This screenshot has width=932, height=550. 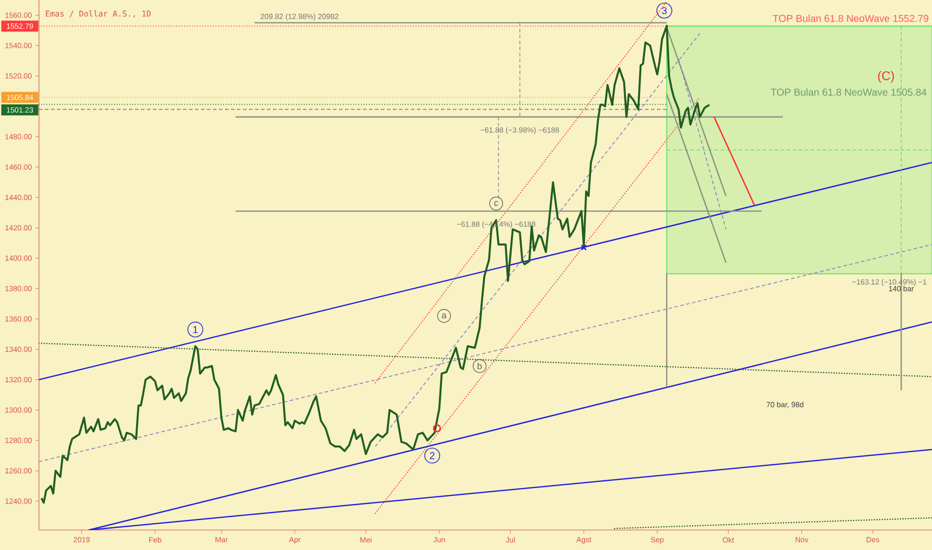 I want to click on annotation: TOP Bulan 61.8 NeoWave 1552.79, so click(x=850, y=18).